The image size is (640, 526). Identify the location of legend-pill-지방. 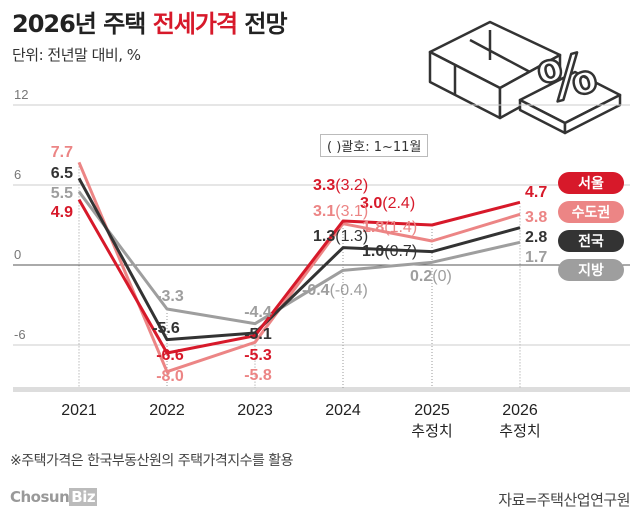
(591, 270).